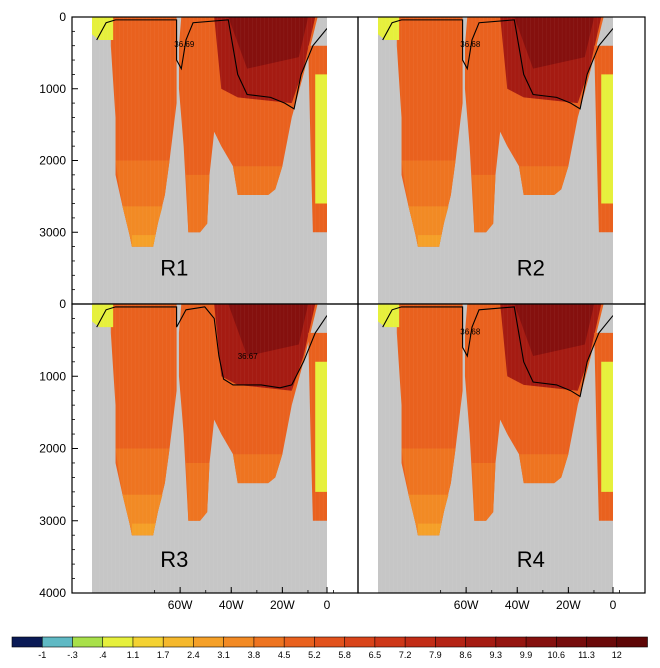  Describe the element at coordinates (465, 655) in the screenshot. I see `colorbar-label: 8.6` at that location.